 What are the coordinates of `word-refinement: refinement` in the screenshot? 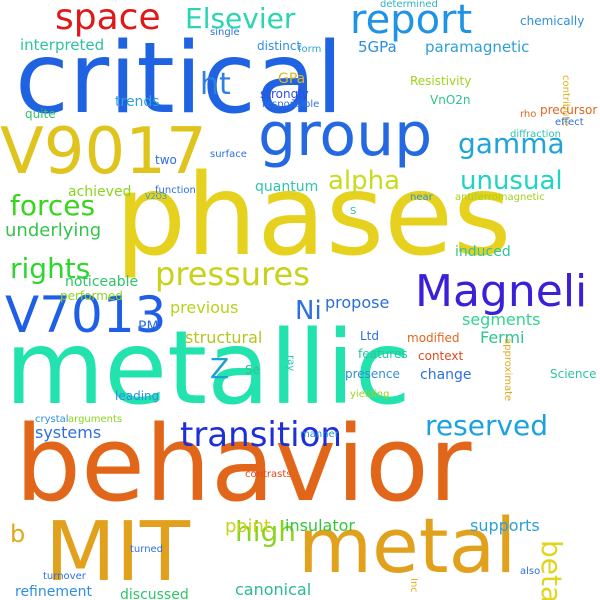 It's located at (53, 592).